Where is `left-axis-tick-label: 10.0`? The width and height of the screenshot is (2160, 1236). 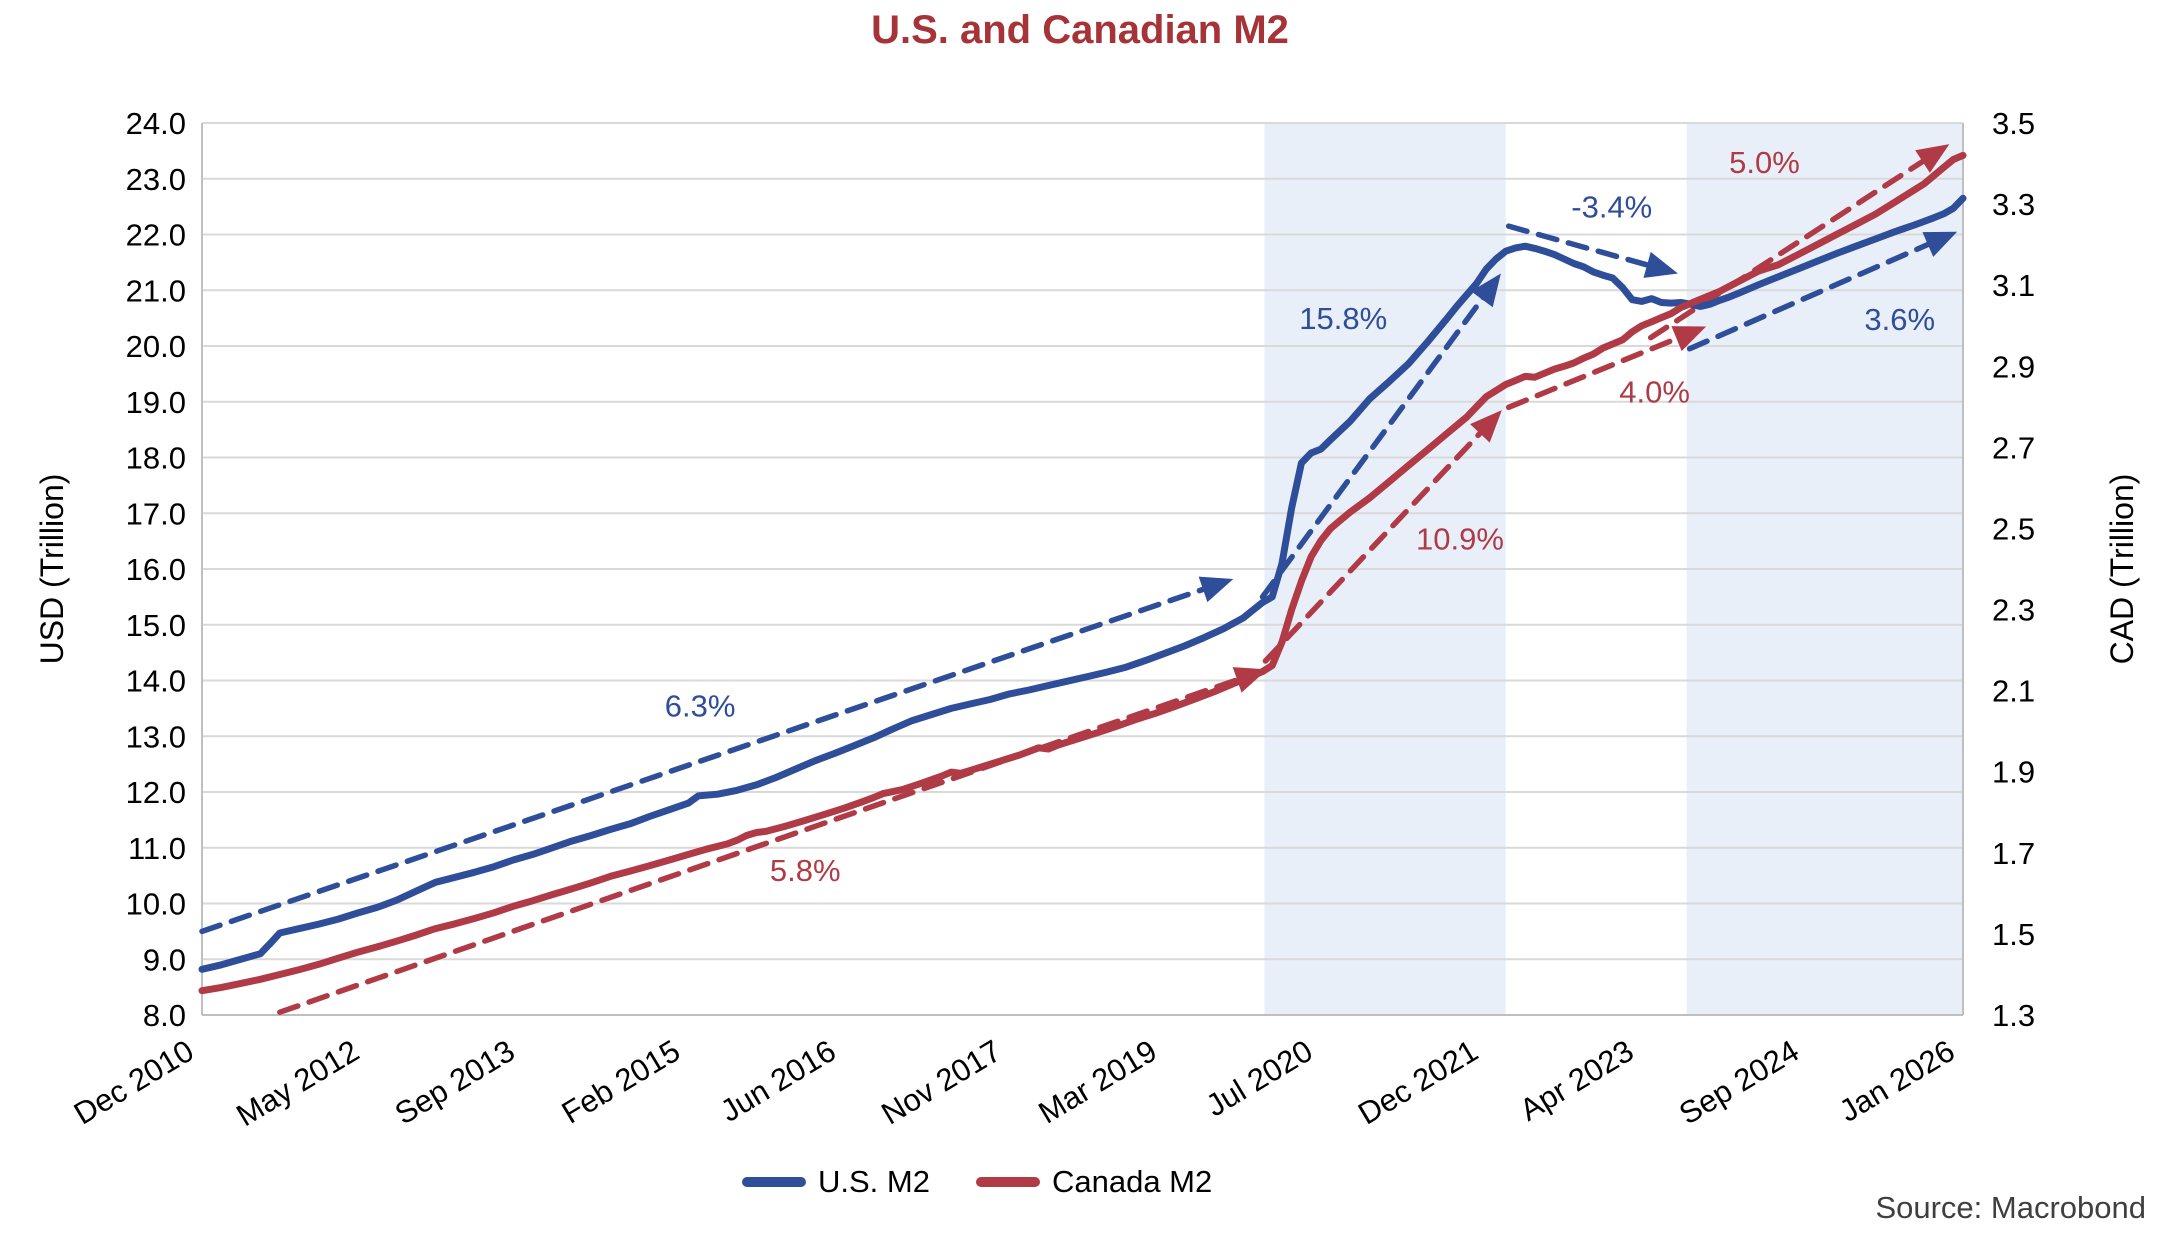
left-axis-tick-label: 10.0 is located at coordinates (156, 904).